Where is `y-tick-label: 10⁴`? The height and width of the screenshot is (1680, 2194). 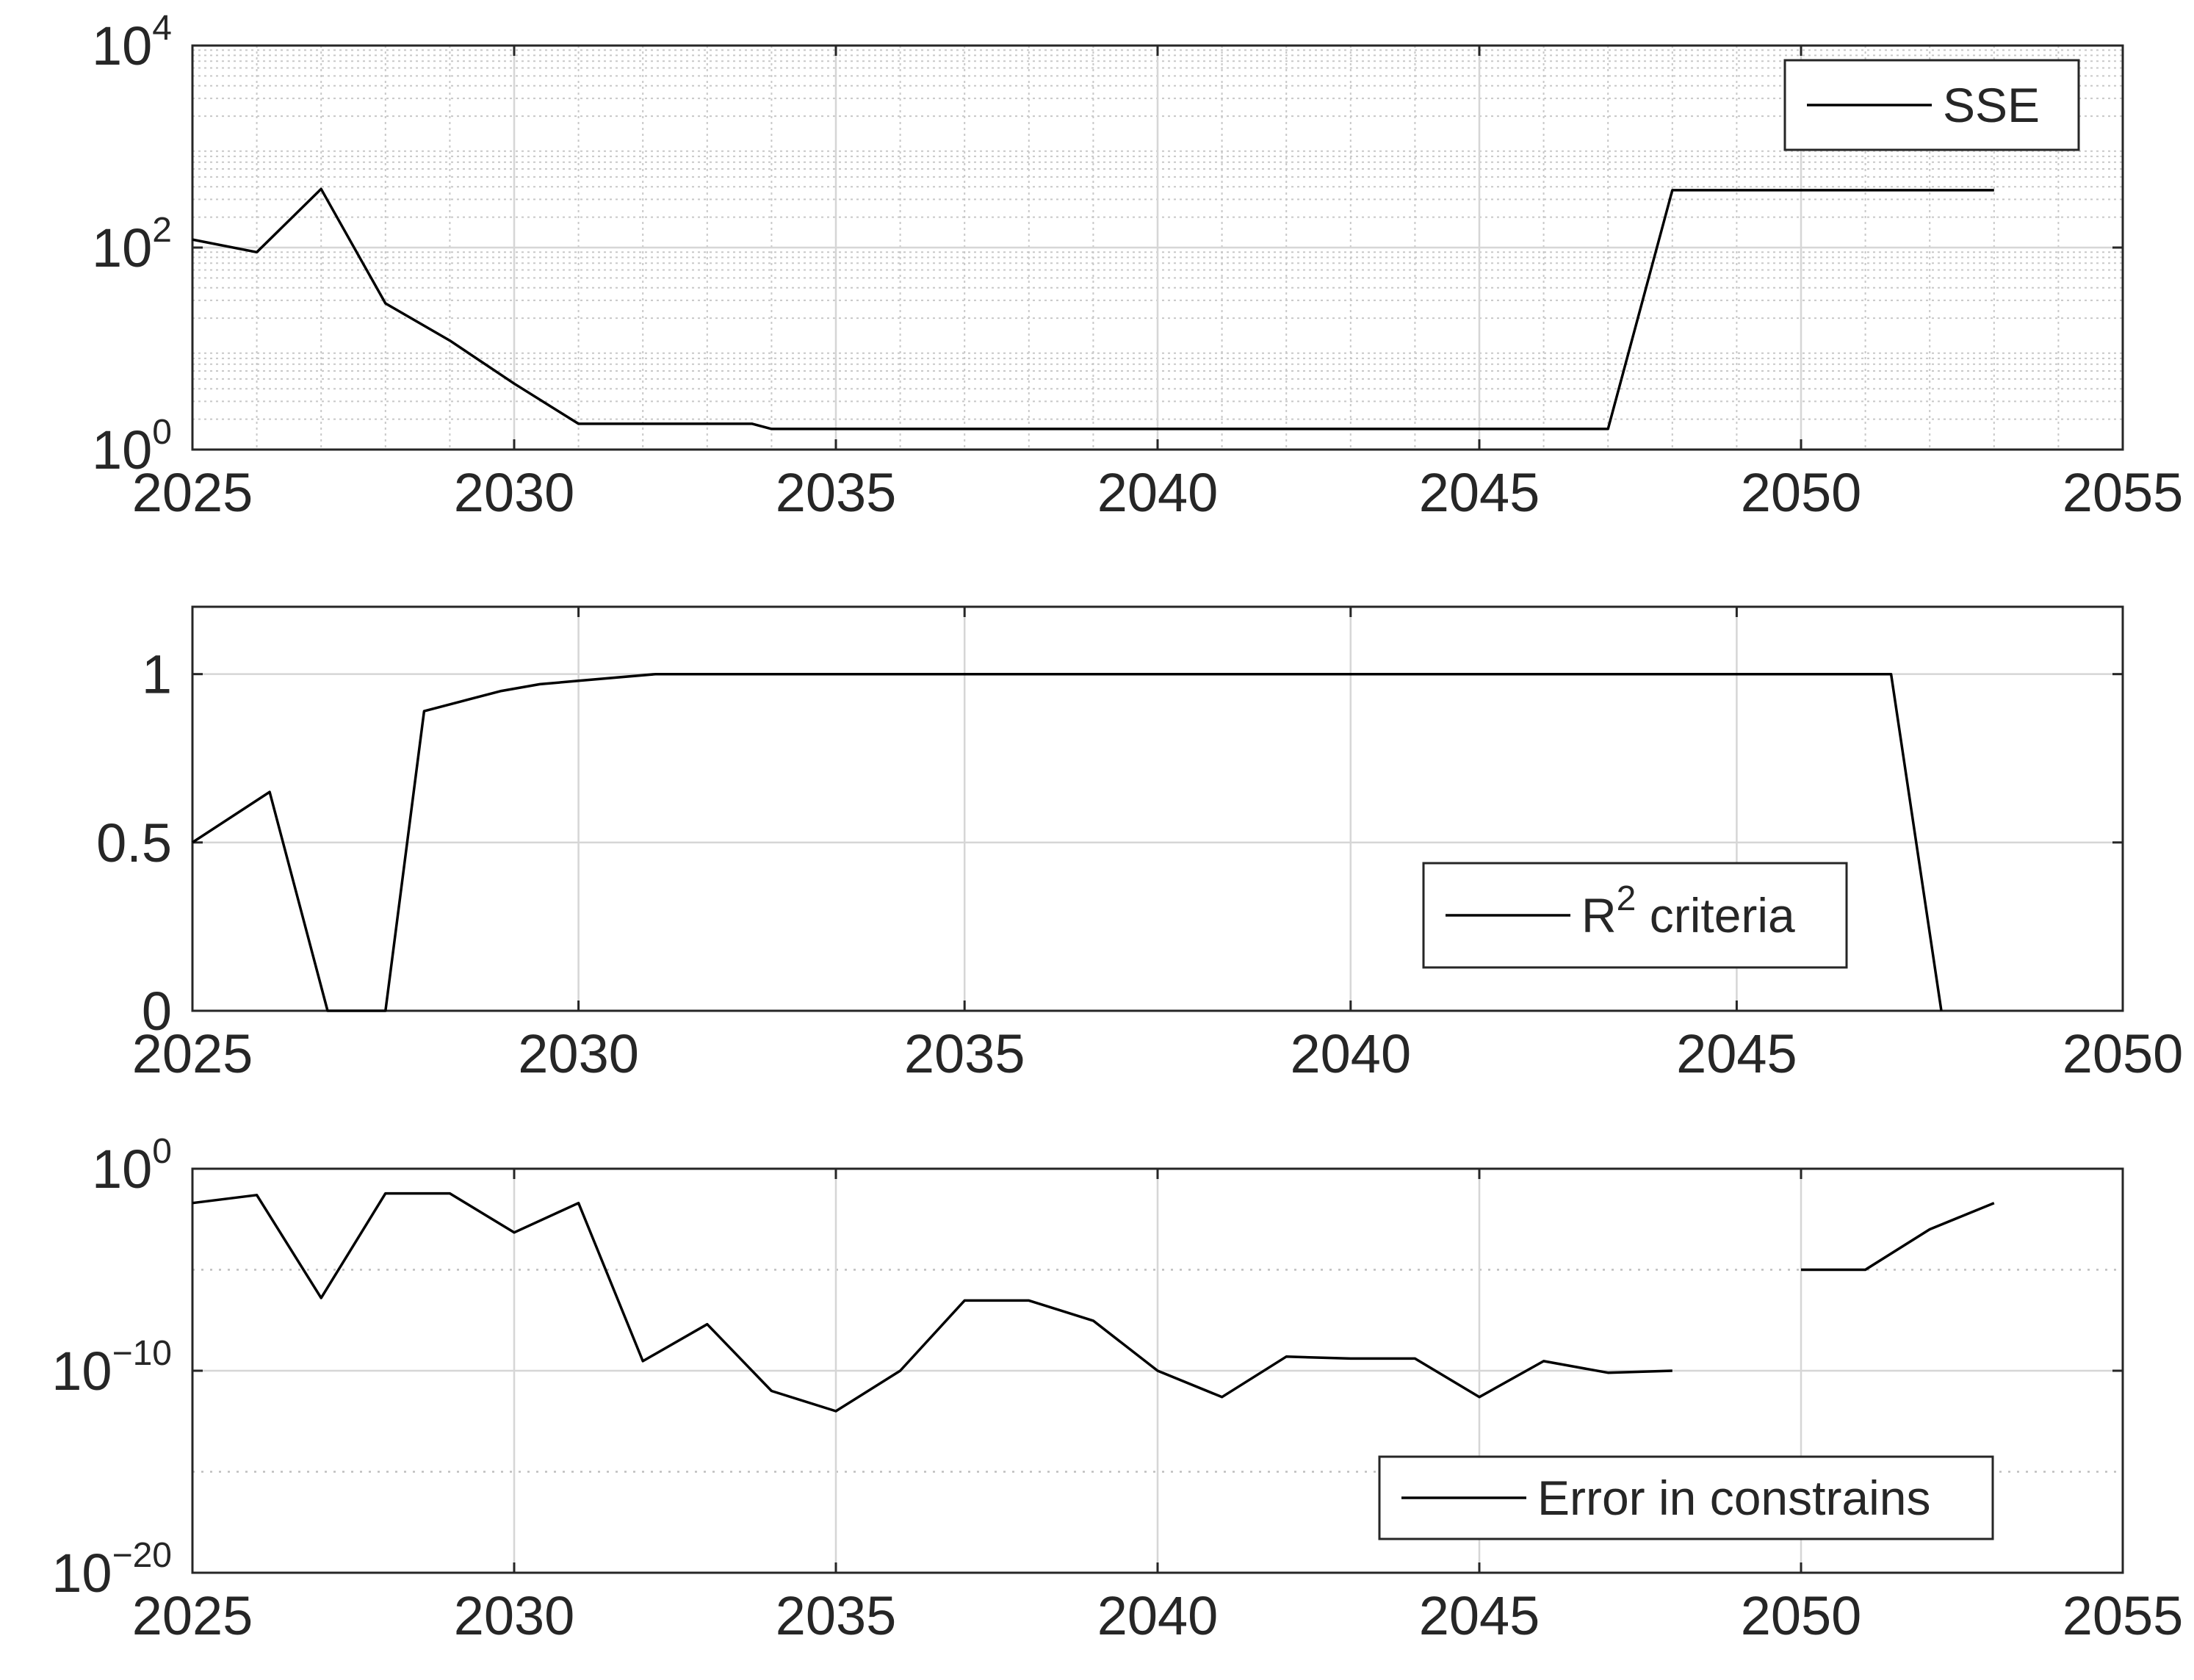 y-tick-label: 10⁴ is located at coordinates (132, 42).